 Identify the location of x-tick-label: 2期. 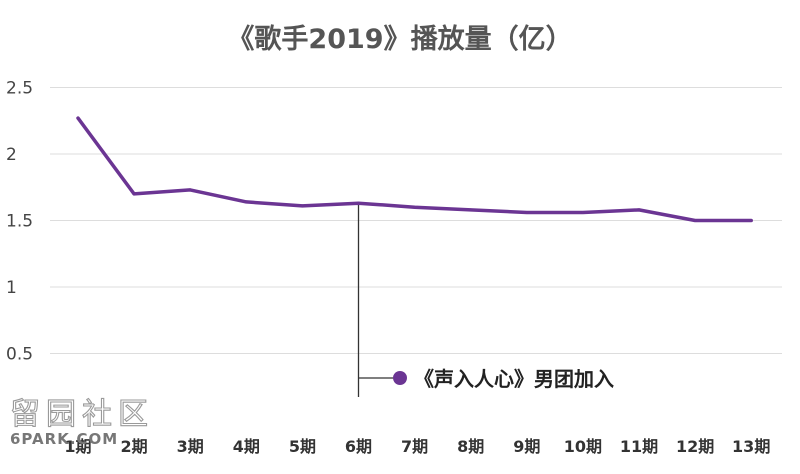
(134, 446).